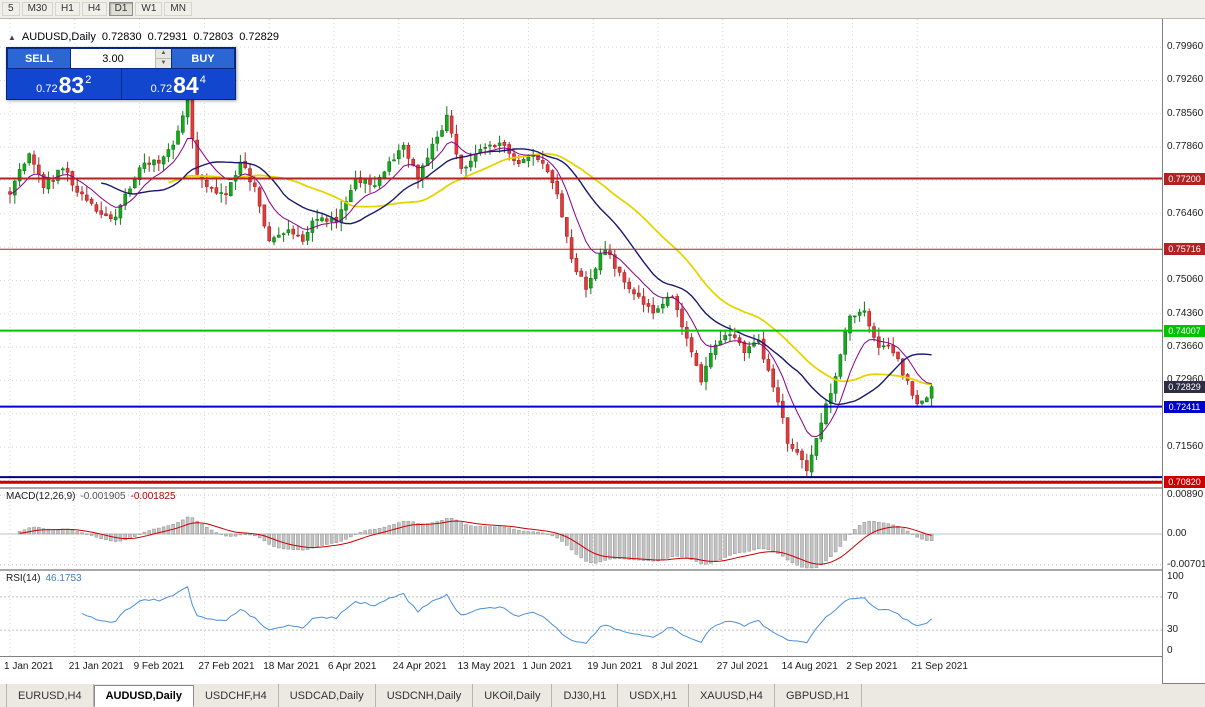  Describe the element at coordinates (167, 37) in the screenshot. I see `ohlc-high: 0.72931` at that location.